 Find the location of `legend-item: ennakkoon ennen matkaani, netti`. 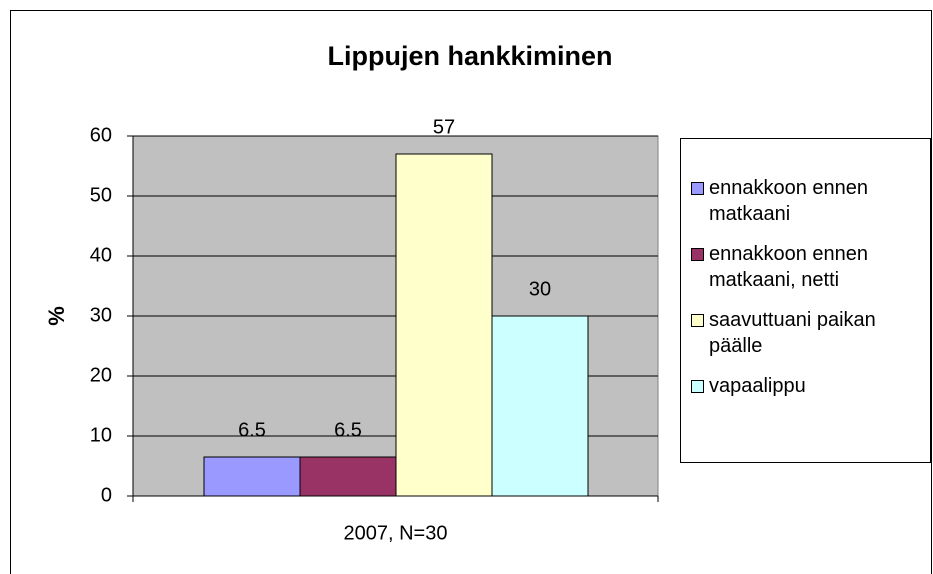

legend-item: ennakkoon ennen matkaani, netti is located at coordinates (810, 267).